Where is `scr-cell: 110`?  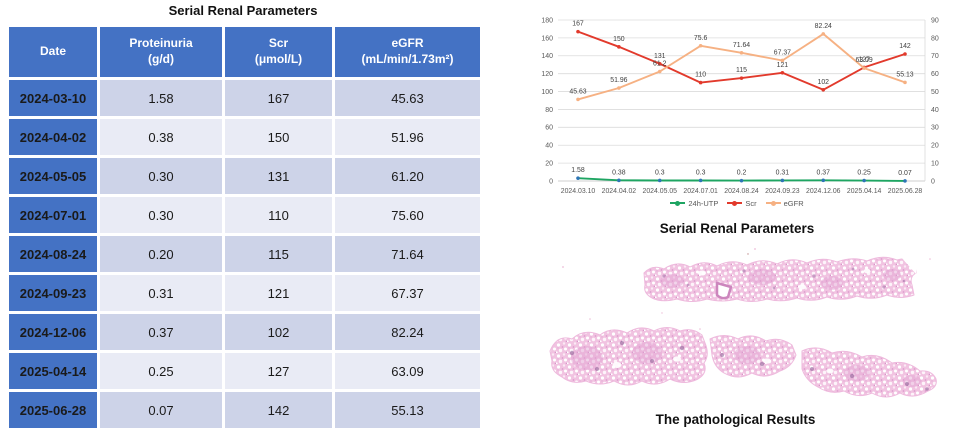 scr-cell: 110 is located at coordinates (278, 215).